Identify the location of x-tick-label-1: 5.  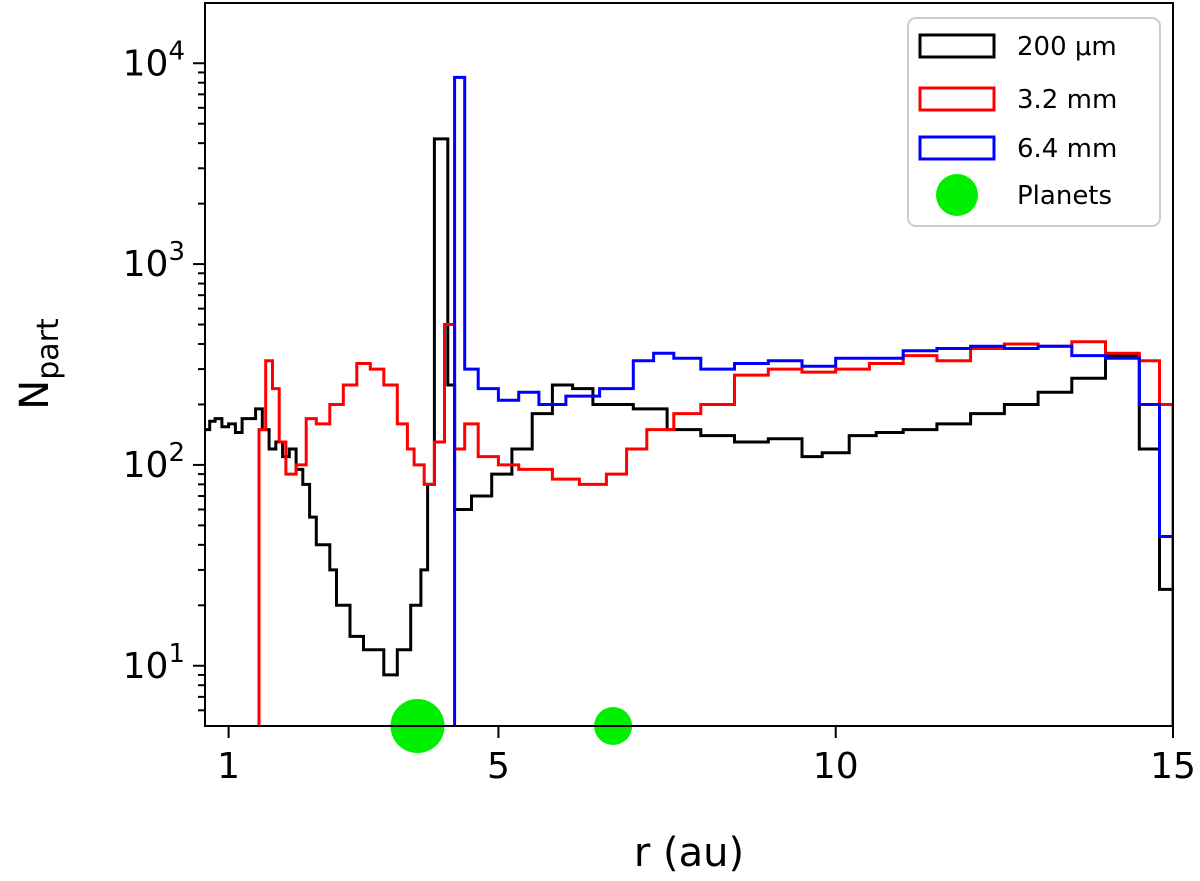
(498, 766).